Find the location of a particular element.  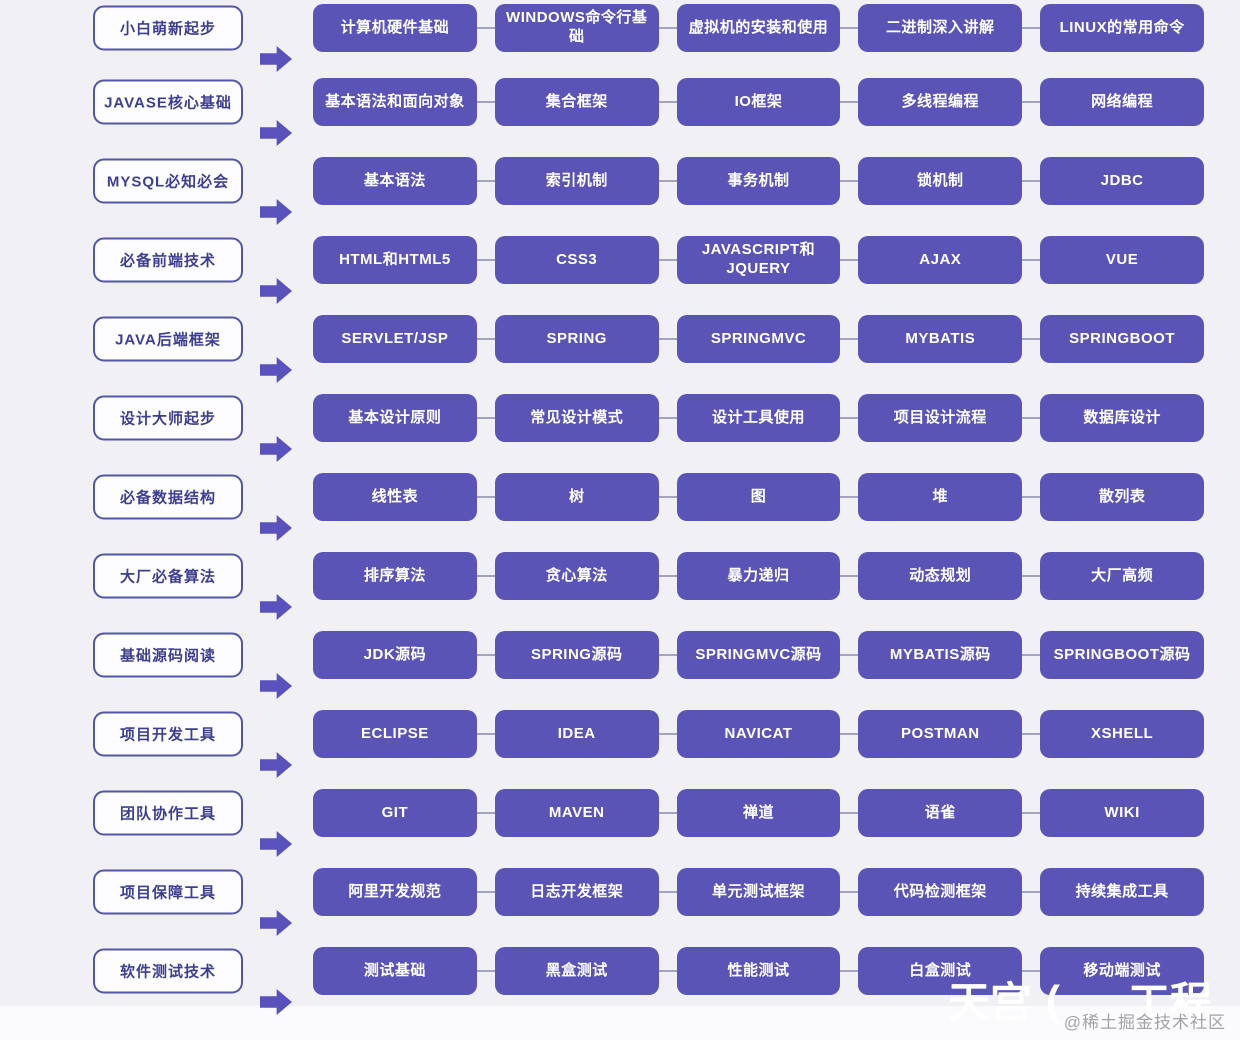

topics-track: 排序算法 贪心算法 暴力递归 动态规划 大厂高频 is located at coordinates (758, 576).